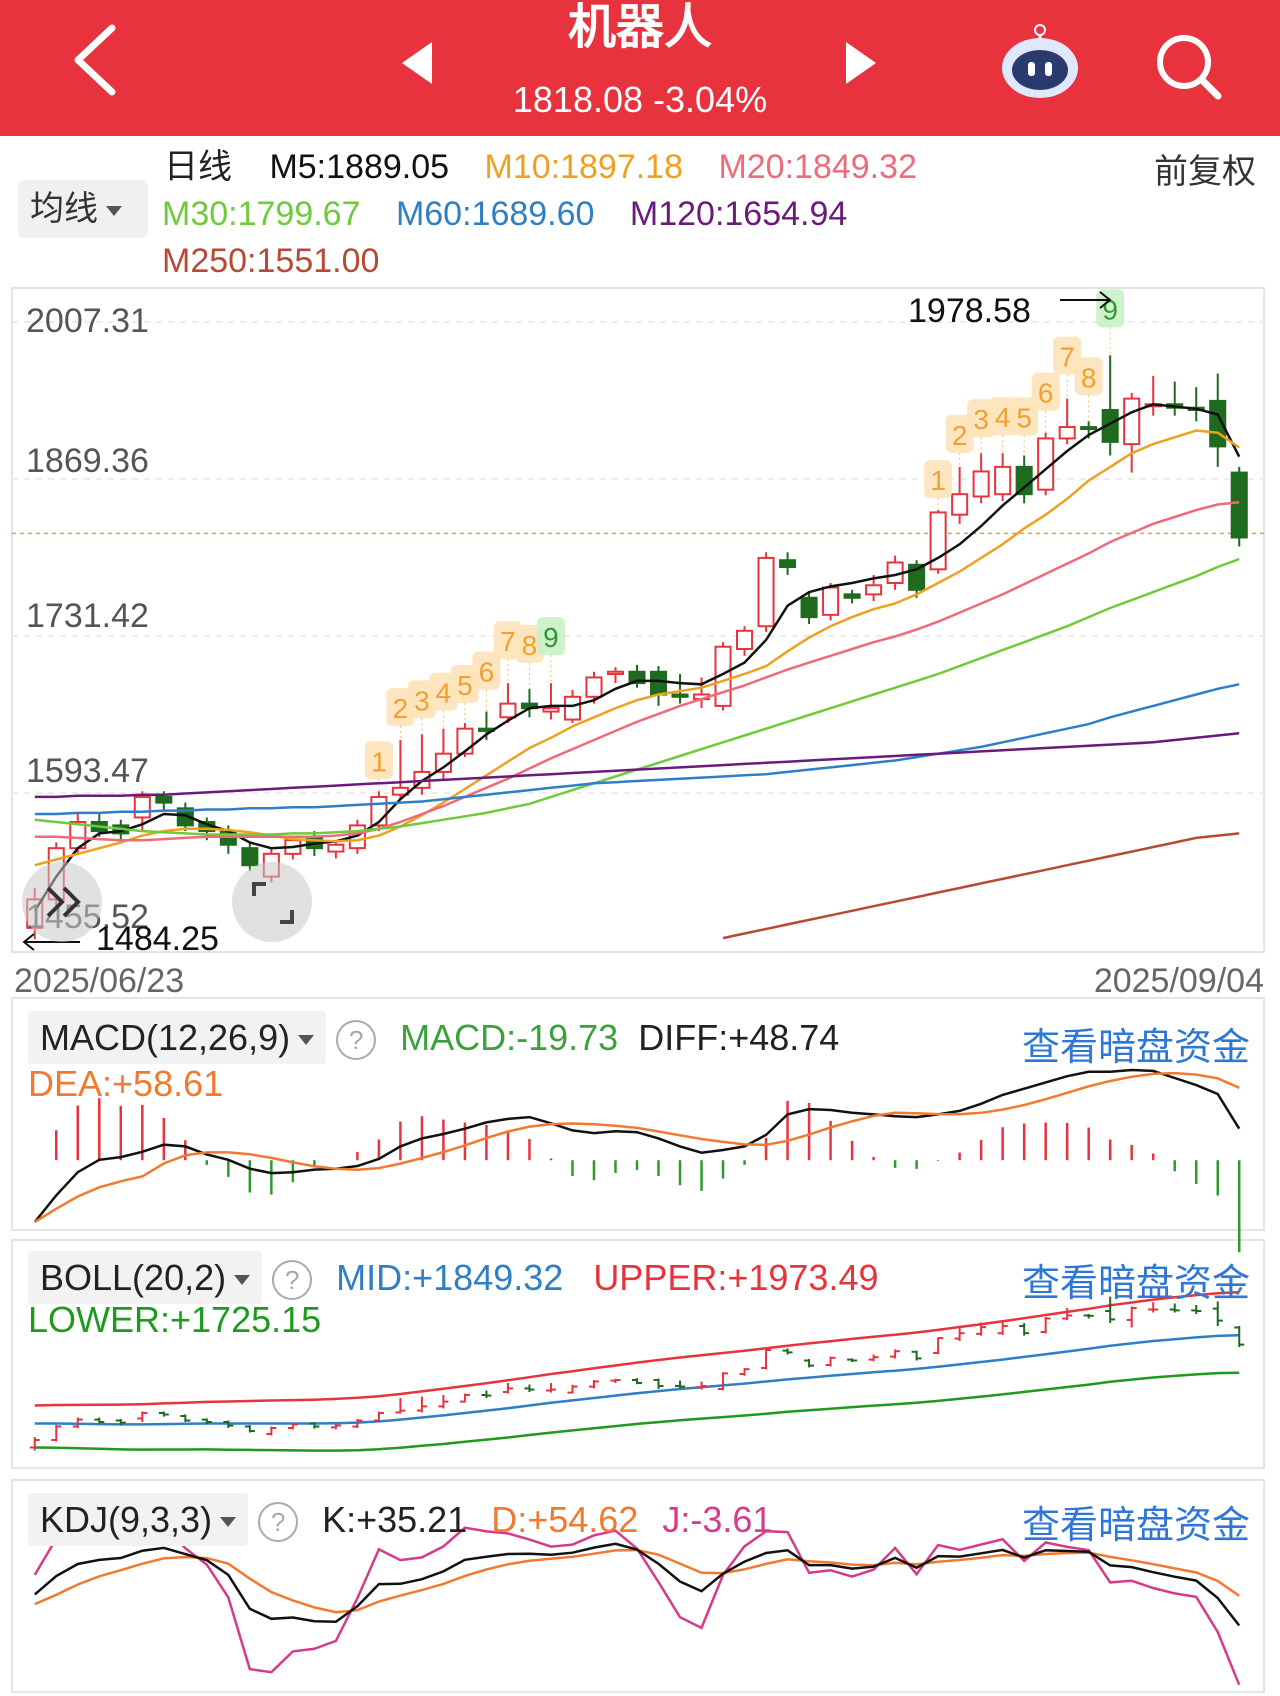  Describe the element at coordinates (359, 167) in the screenshot. I see `ma5-value: M5:1889.05` at that location.